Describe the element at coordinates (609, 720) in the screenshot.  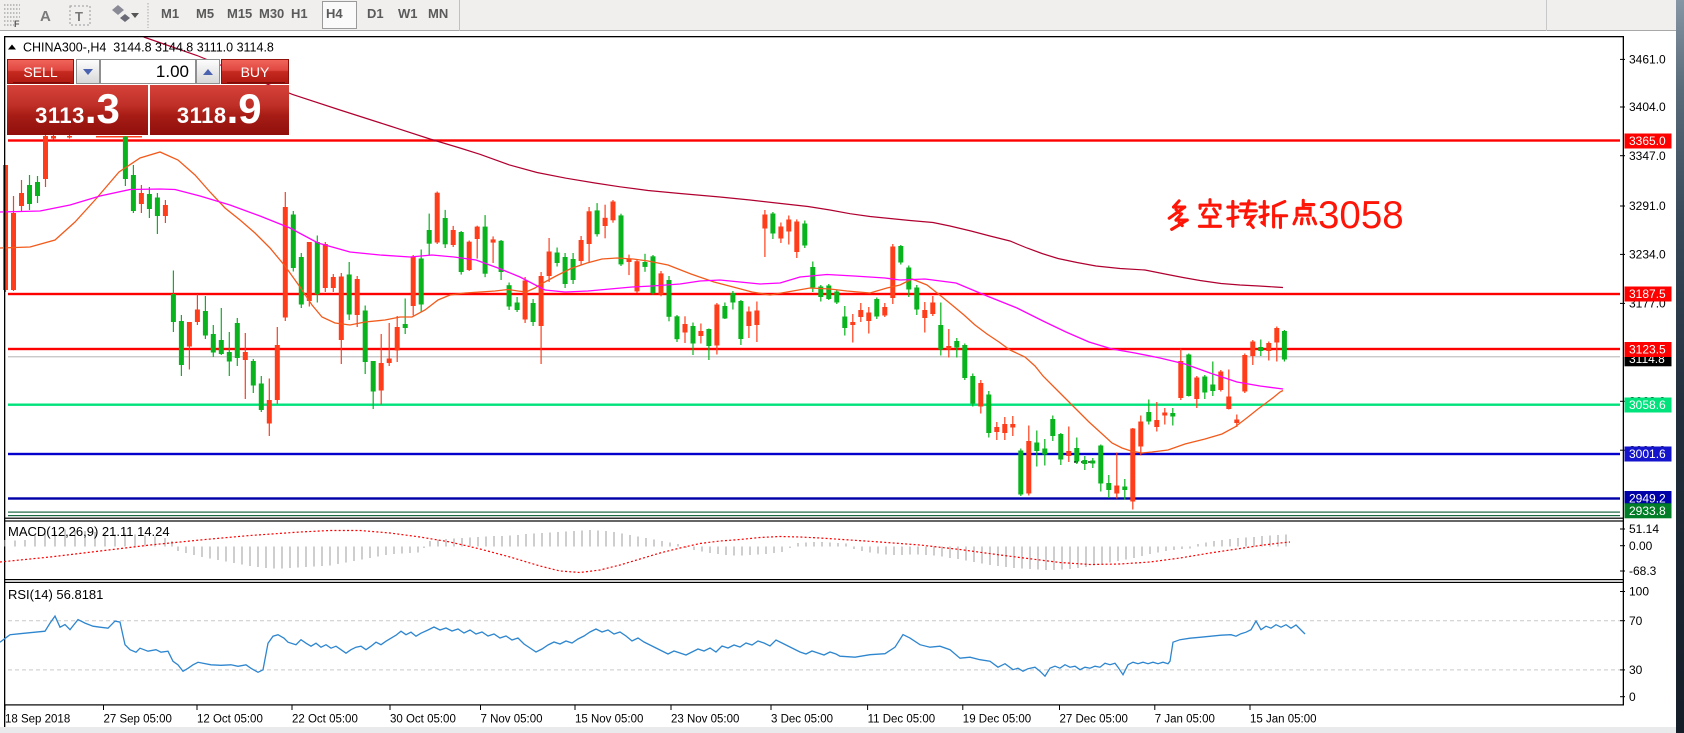
I see `svg-text: 15 Nov 05:00` at that location.